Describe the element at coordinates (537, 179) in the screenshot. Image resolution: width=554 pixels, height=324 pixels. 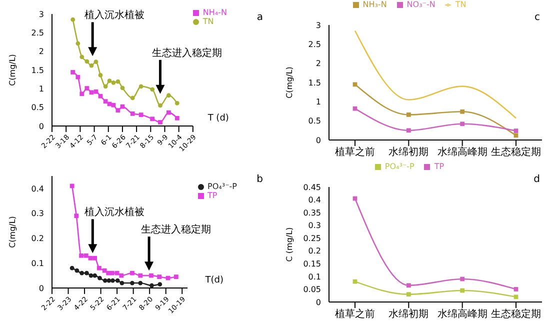
I see `text: d` at that location.